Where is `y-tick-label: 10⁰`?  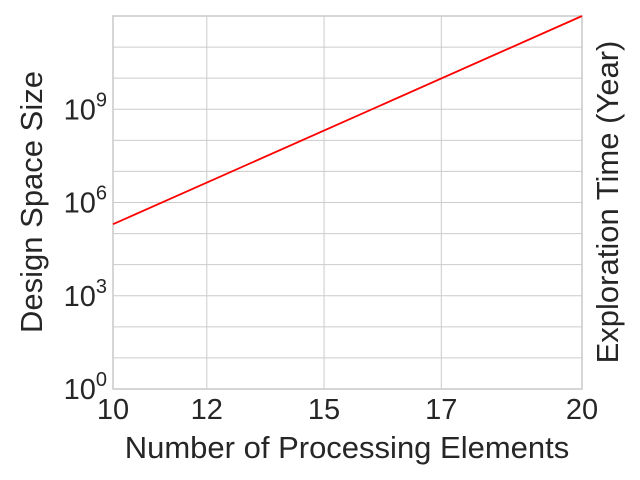 y-tick-label: 10⁰ is located at coordinates (85, 387).